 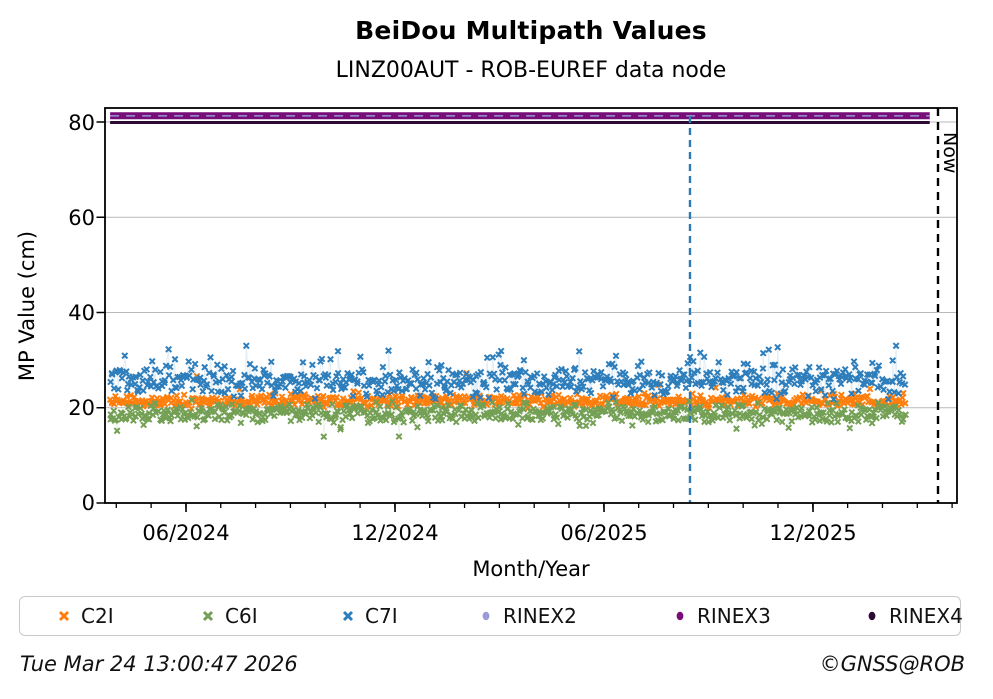 I want to click on y-tick-label: 0, so click(x=88, y=503).